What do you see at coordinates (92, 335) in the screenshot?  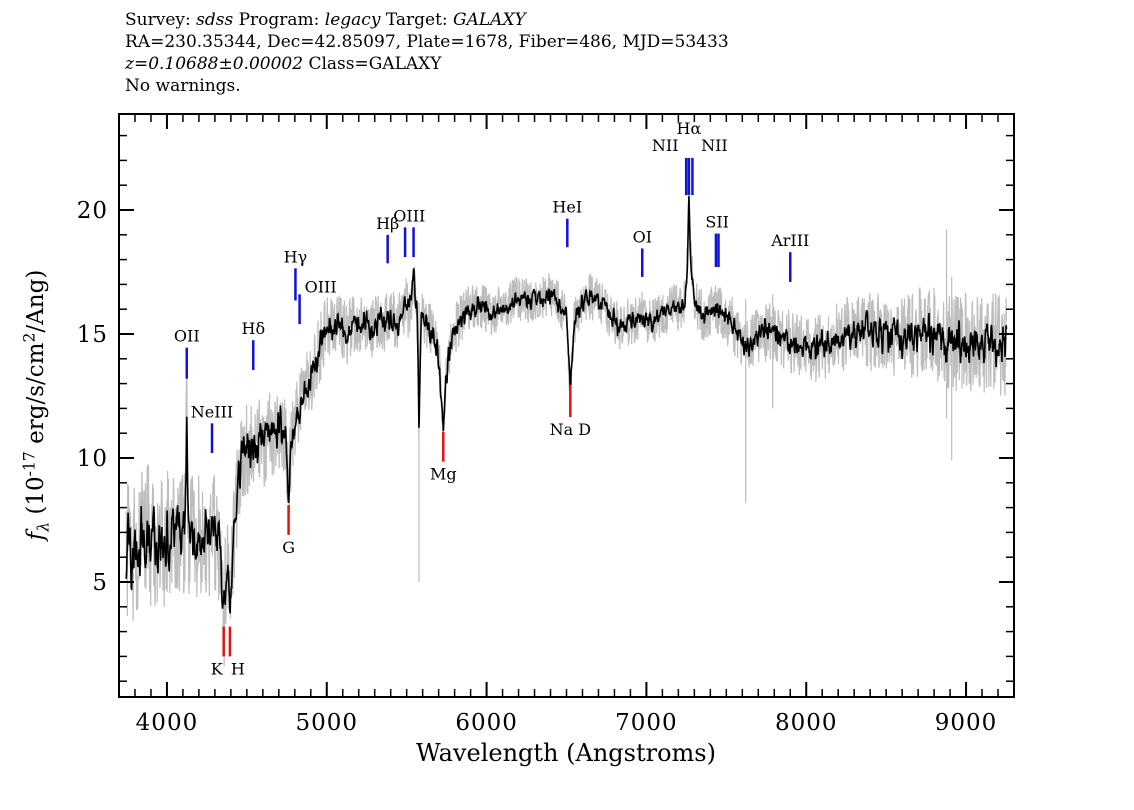 I see `y-tick-label: 15` at bounding box center [92, 335].